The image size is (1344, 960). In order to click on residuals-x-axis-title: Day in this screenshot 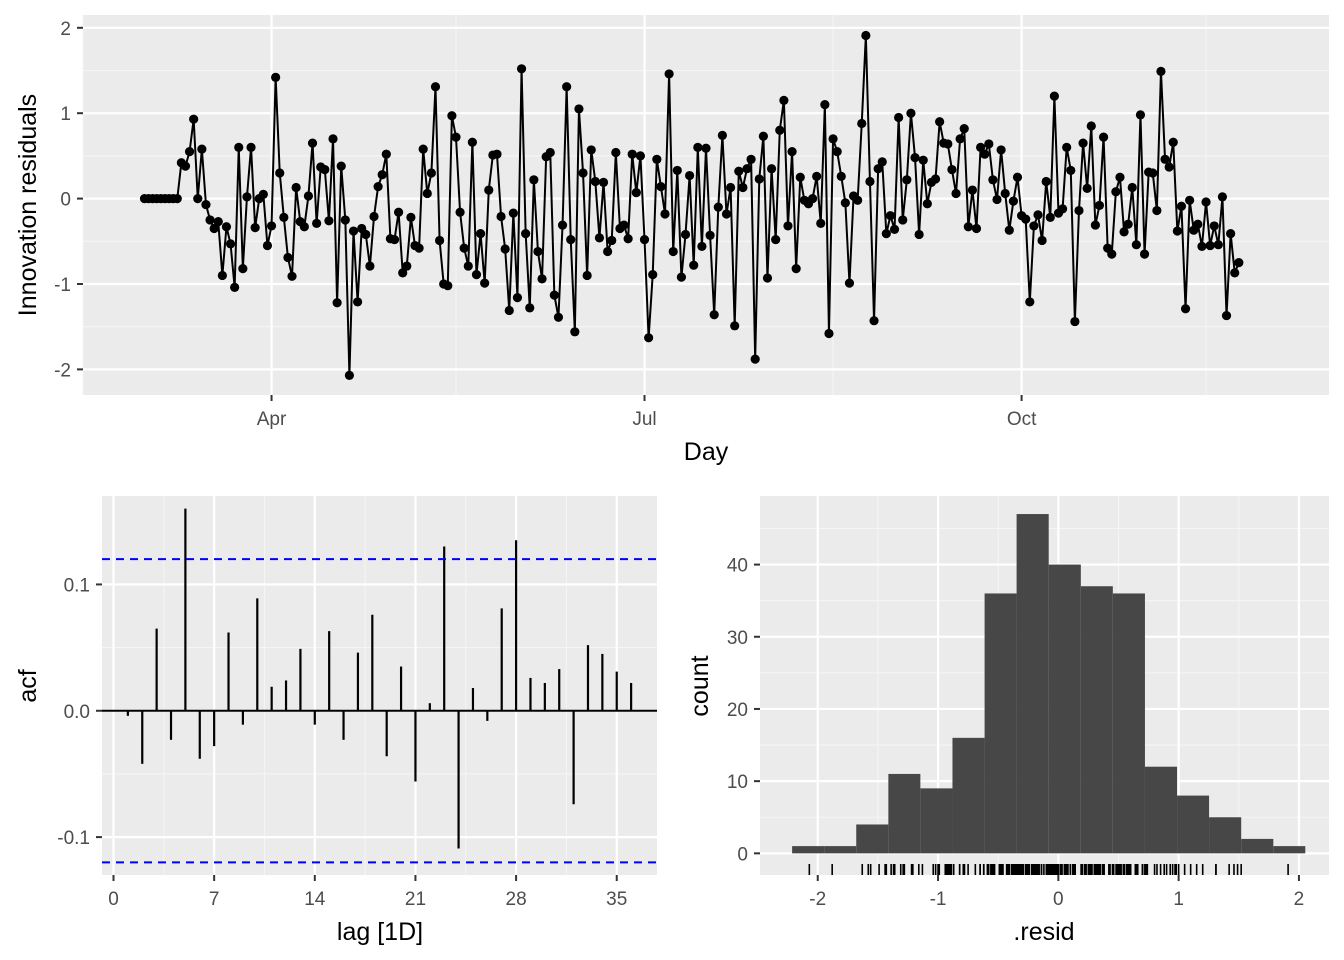, I will do `click(706, 452)`.